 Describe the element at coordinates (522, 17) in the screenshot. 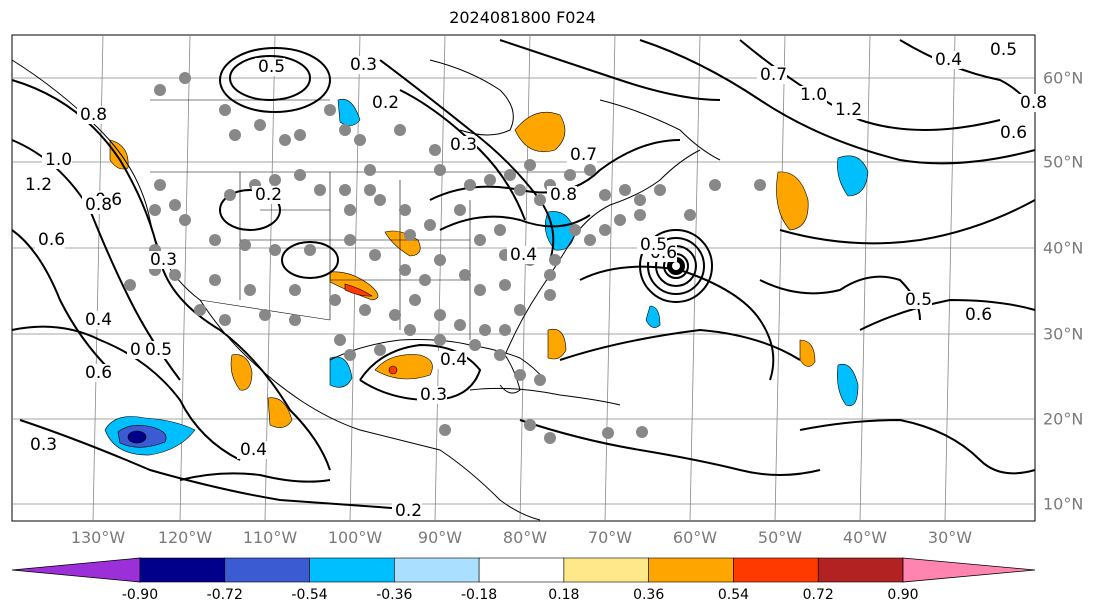

I see `map-title: 2024081800 F024` at that location.